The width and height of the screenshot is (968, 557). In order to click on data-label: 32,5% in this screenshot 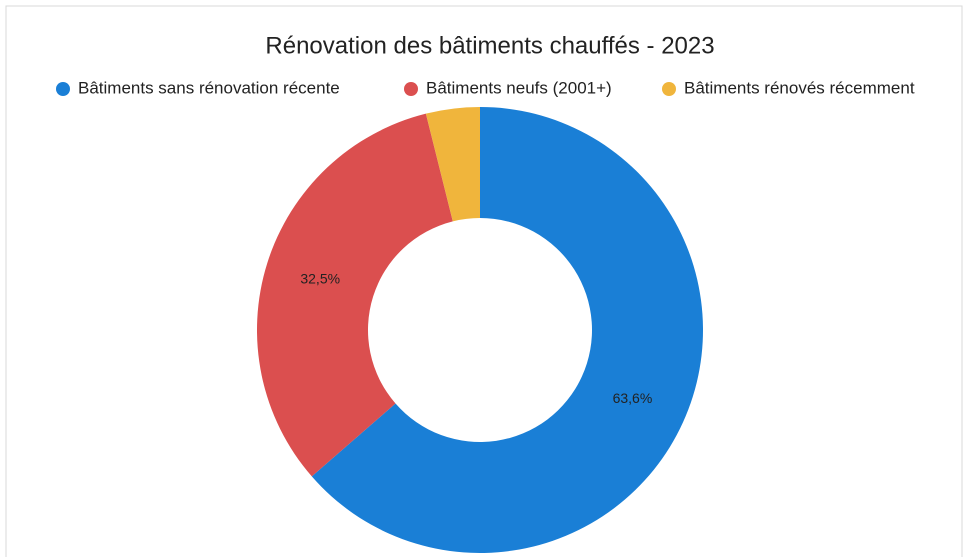, I will do `click(320, 278)`.